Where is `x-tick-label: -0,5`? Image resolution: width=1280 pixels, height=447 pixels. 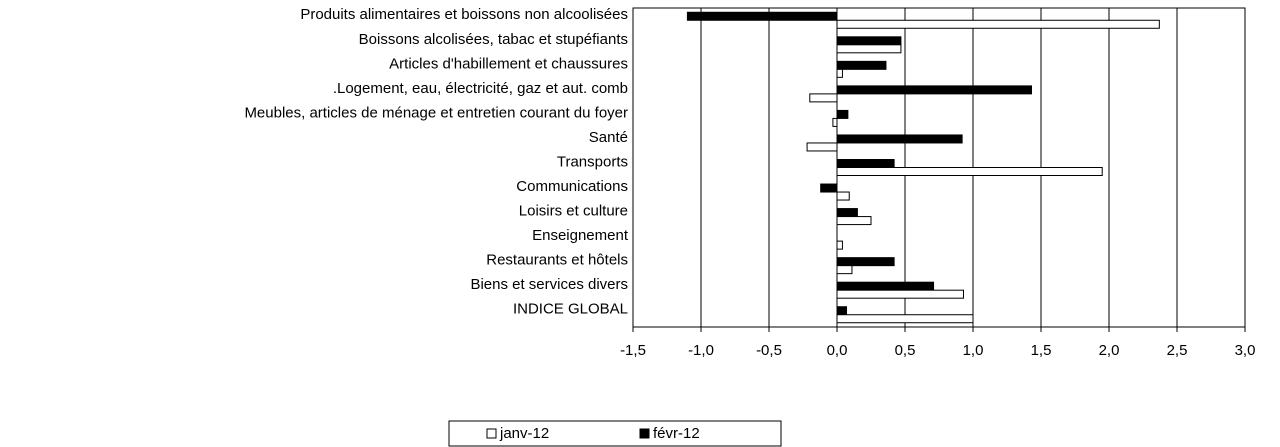
x-tick-label: -0,5 is located at coordinates (769, 350).